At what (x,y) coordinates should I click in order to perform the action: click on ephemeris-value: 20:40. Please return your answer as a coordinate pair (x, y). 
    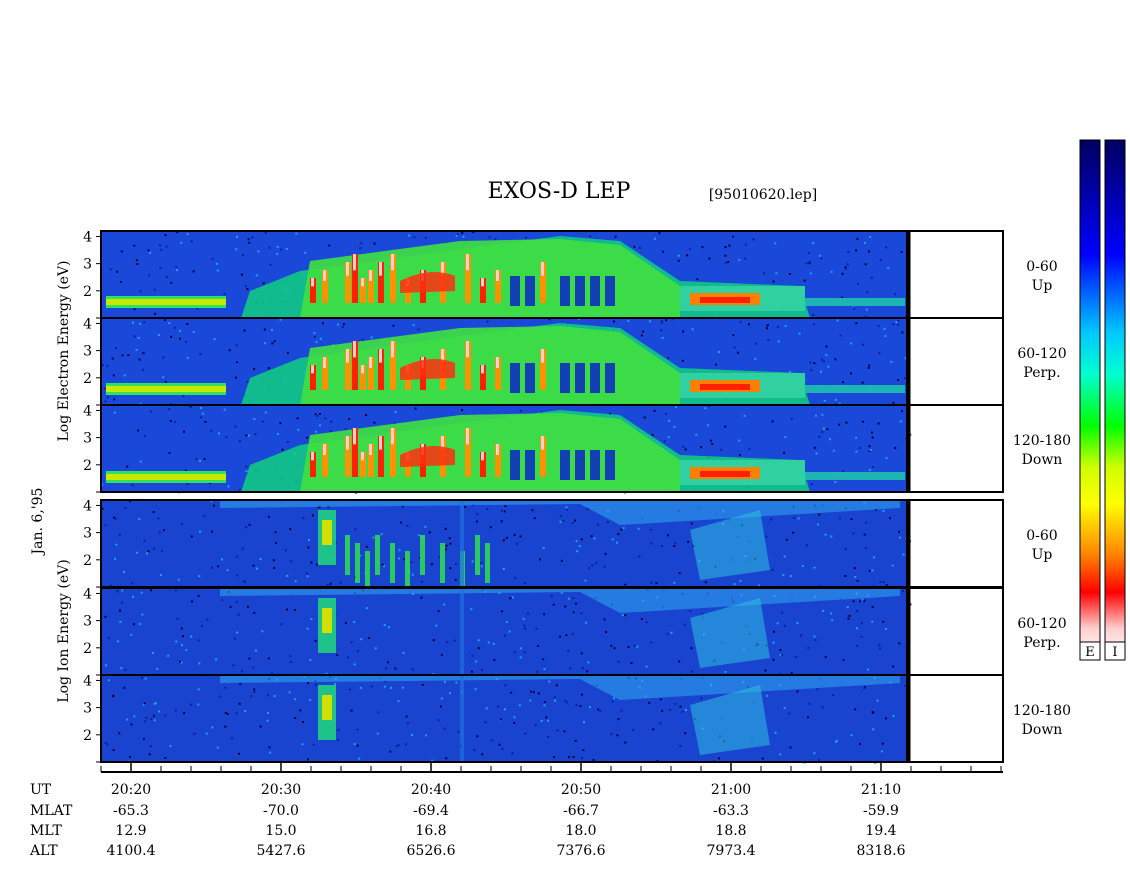
    Looking at the image, I should click on (431, 790).